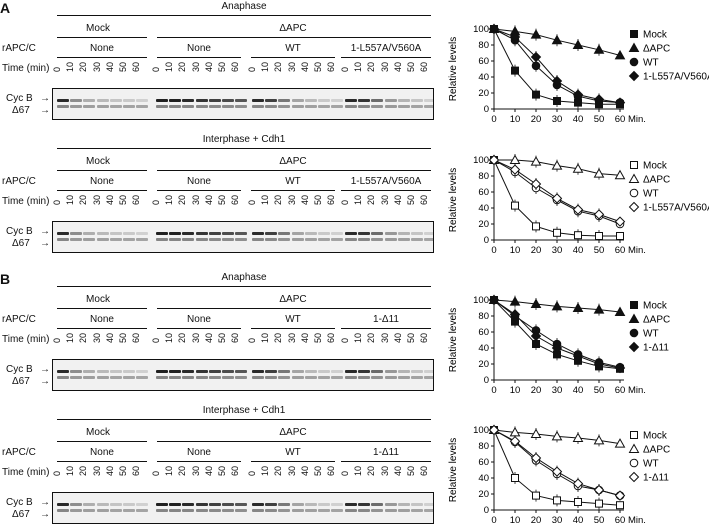 This screenshot has width=709, height=528. What do you see at coordinates (515, 250) in the screenshot?
I see `x-tick-label: 10` at bounding box center [515, 250].